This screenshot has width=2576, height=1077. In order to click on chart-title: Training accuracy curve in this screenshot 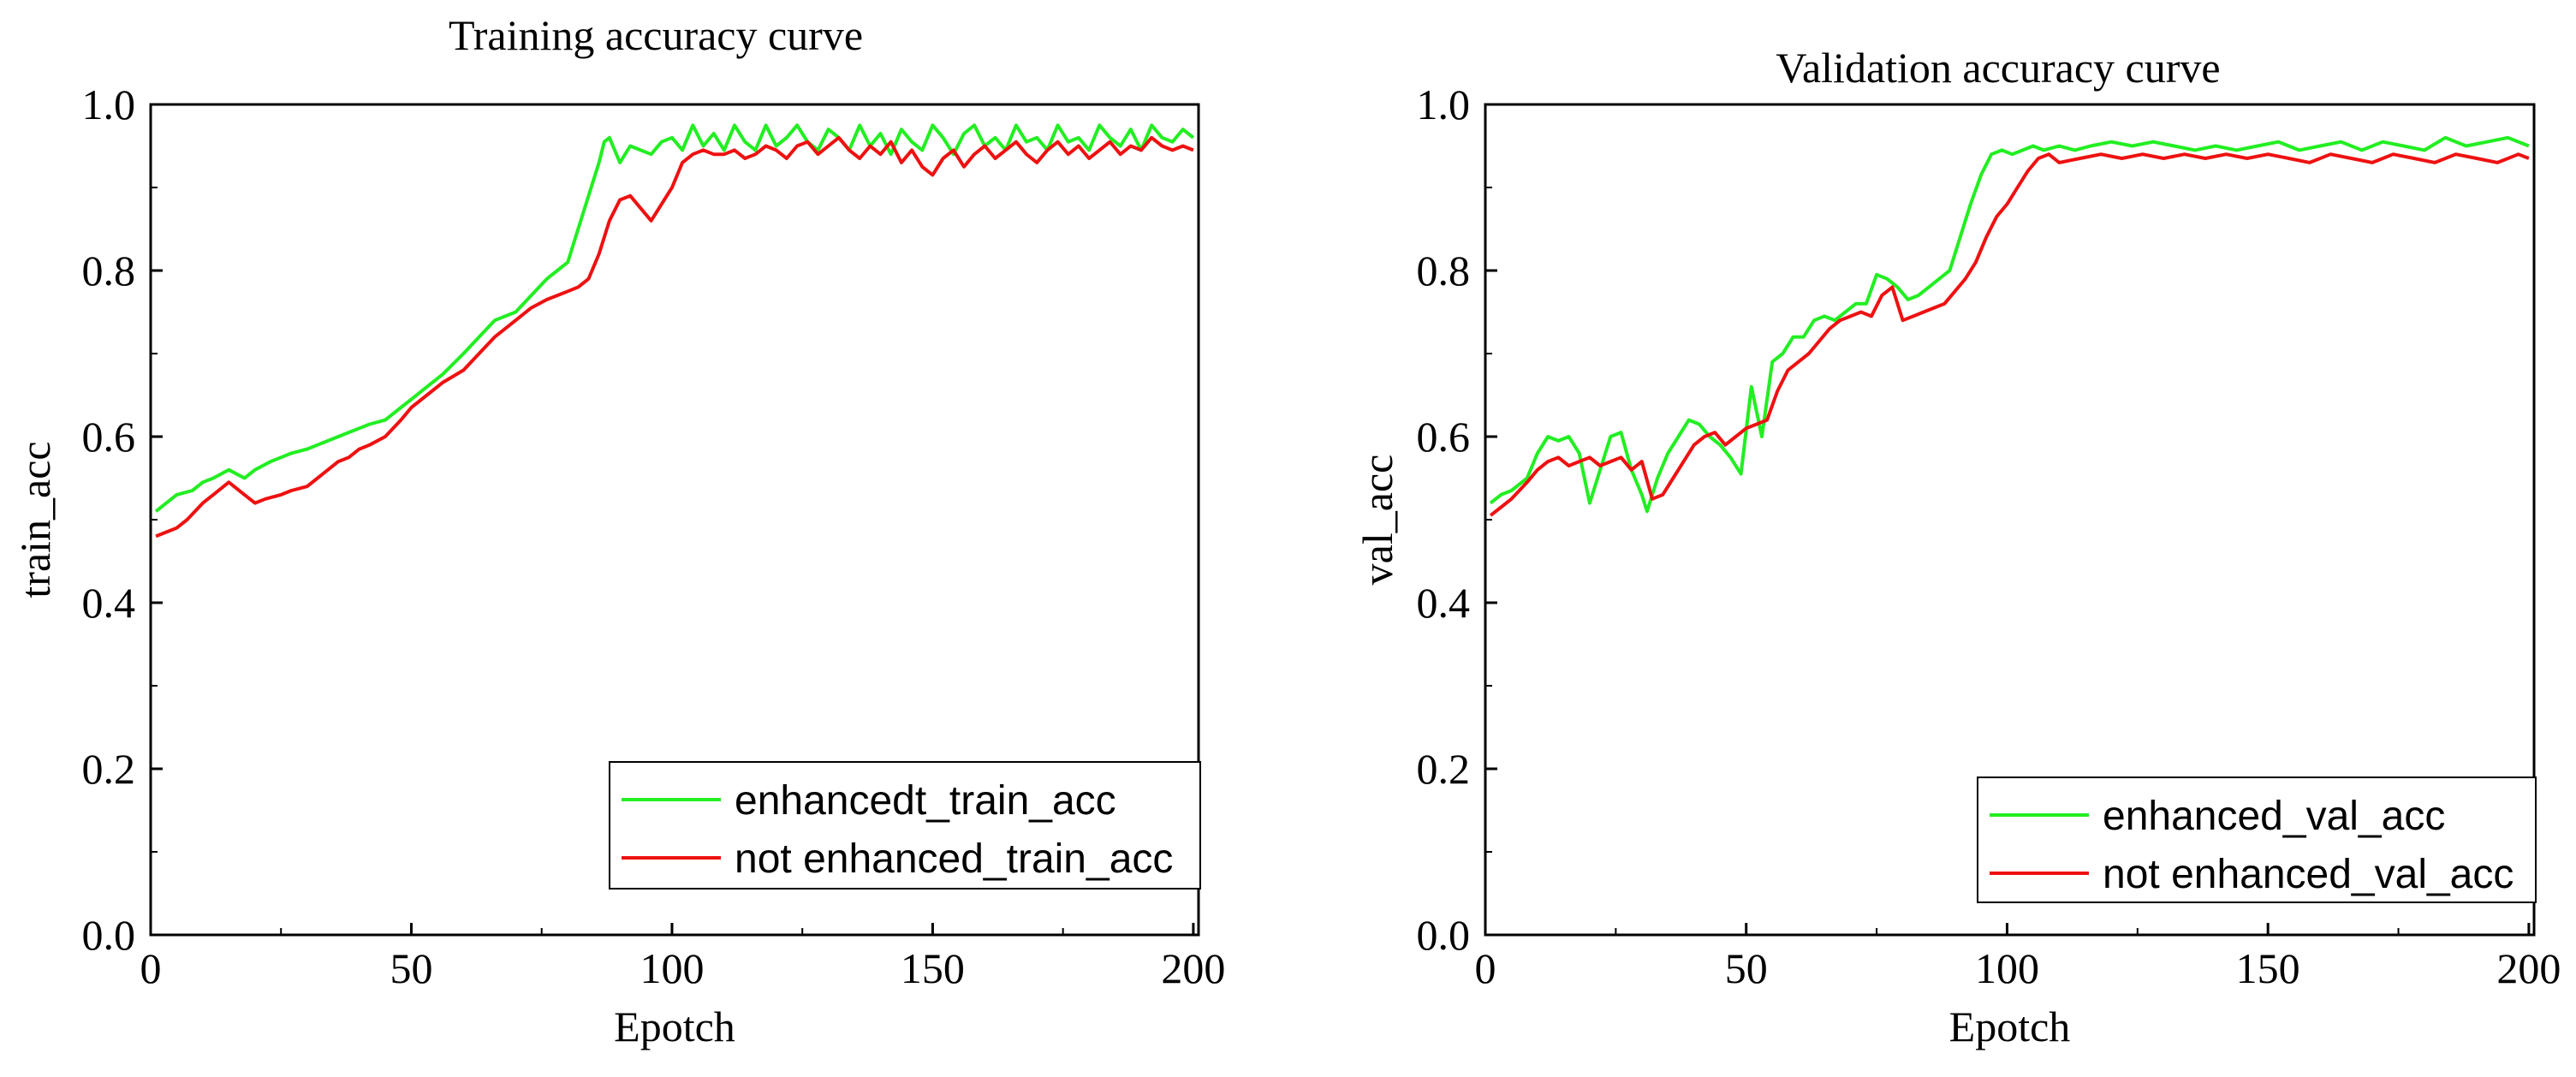, I will do `click(656, 35)`.